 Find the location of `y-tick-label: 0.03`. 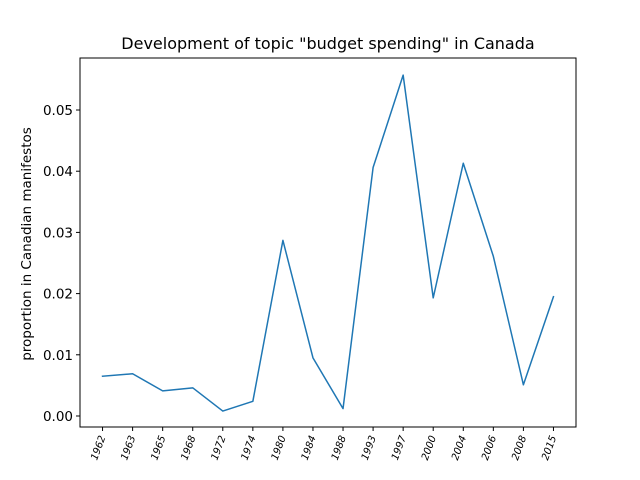

y-tick-label: 0.03 is located at coordinates (58, 233).